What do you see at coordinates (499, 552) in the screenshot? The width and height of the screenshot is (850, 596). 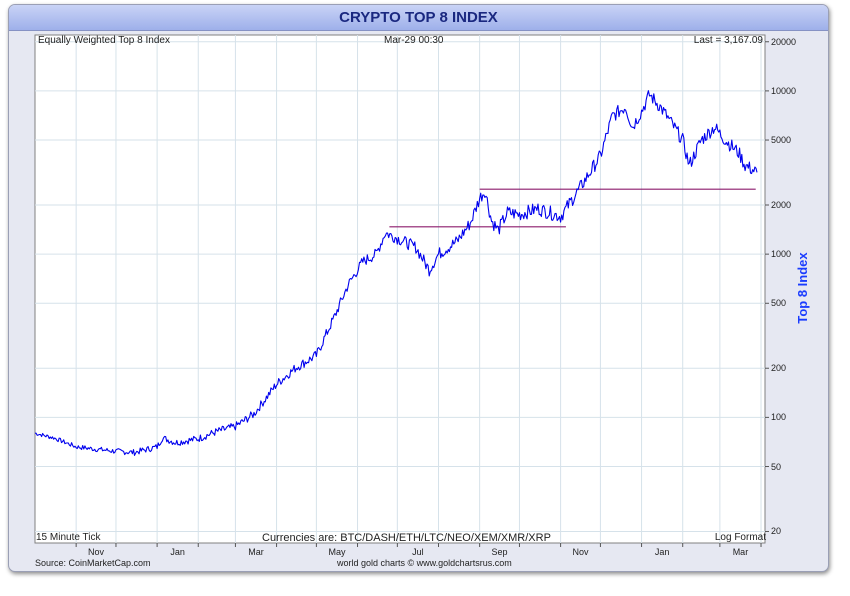 I see `x-tick-label: Sep` at bounding box center [499, 552].